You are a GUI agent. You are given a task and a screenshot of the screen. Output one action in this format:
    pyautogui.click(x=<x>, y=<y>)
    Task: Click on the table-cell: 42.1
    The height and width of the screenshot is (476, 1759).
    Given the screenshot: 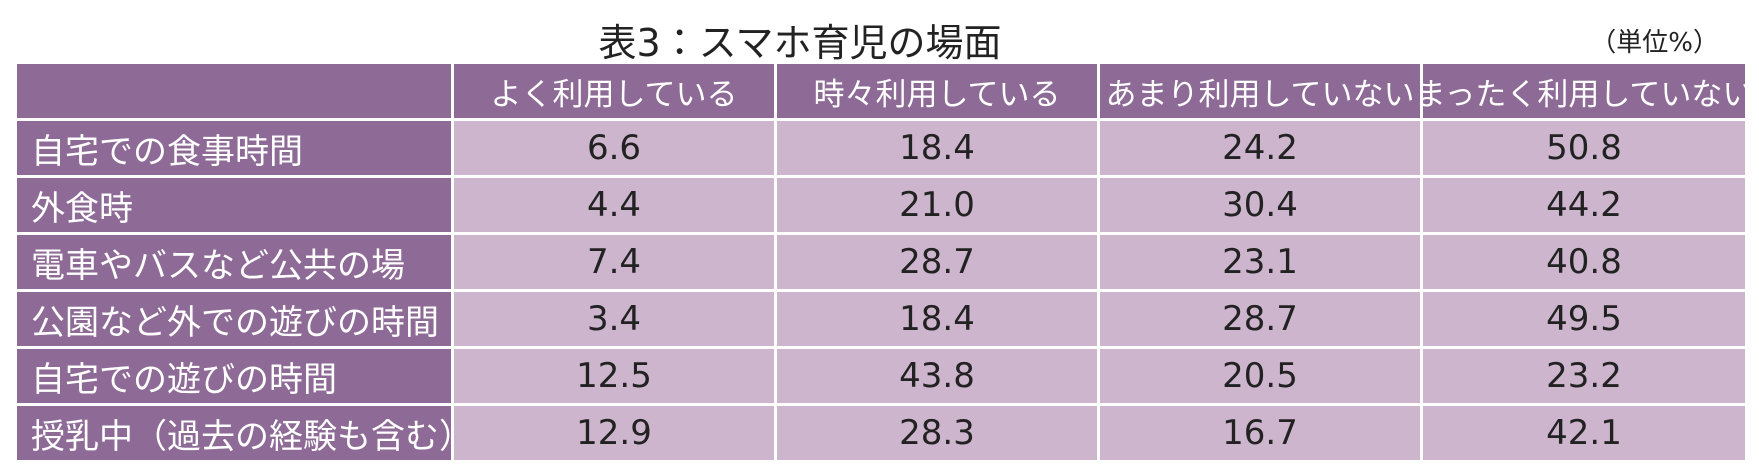 What is the action you would take?
    pyautogui.click(x=1584, y=433)
    